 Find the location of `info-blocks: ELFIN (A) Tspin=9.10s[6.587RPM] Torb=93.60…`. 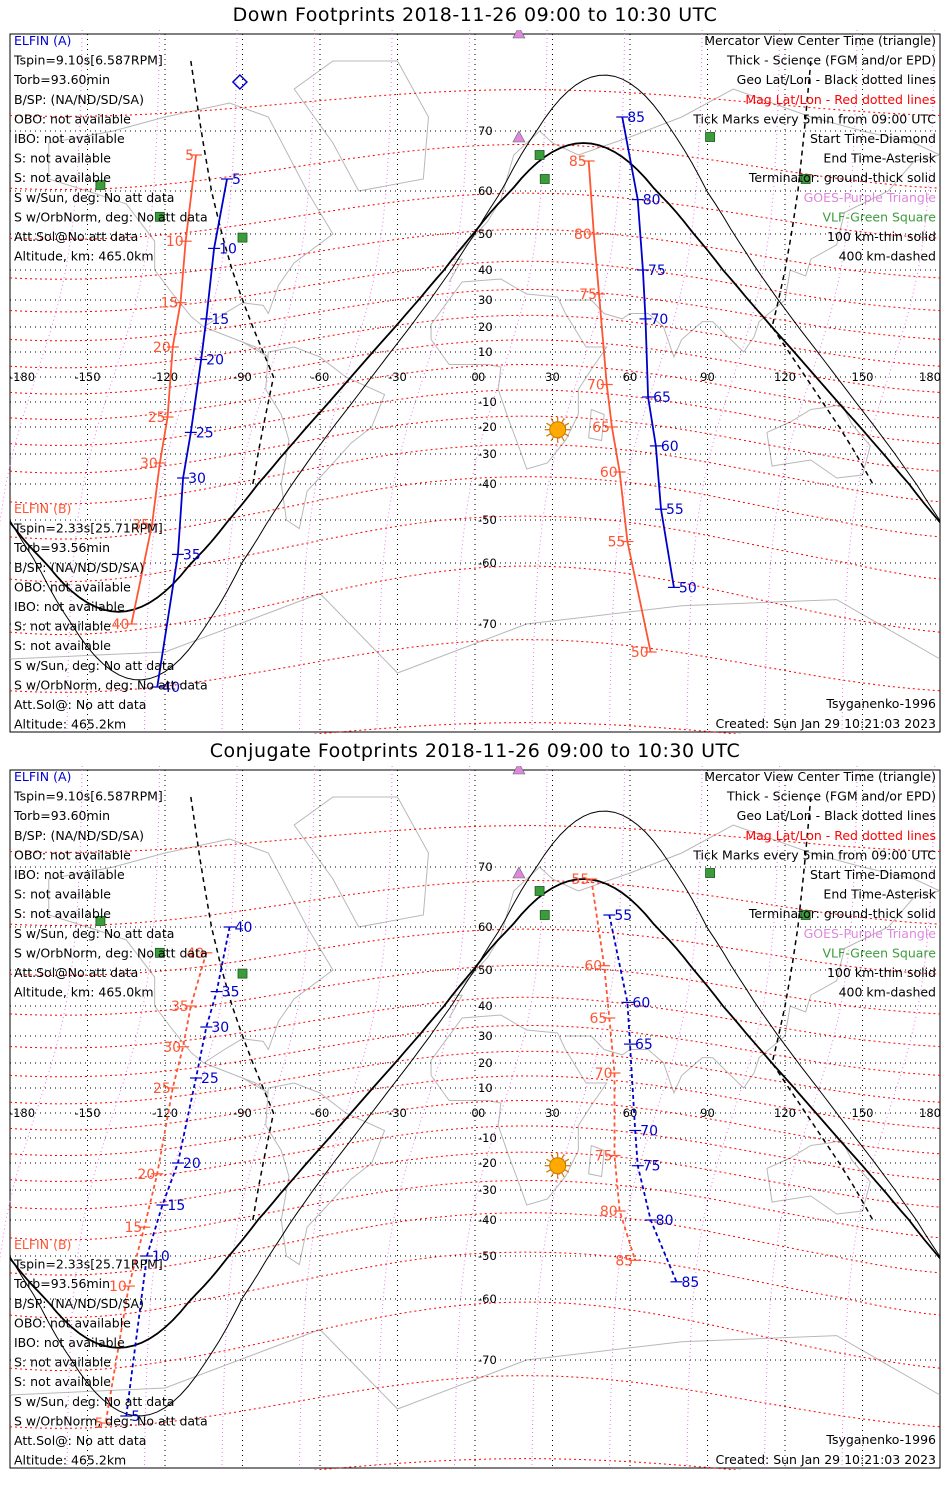

info-blocks: ELFIN (A) Tspin=9.10s[6.587RPM] Torb=93.60… is located at coordinates (110, 382).